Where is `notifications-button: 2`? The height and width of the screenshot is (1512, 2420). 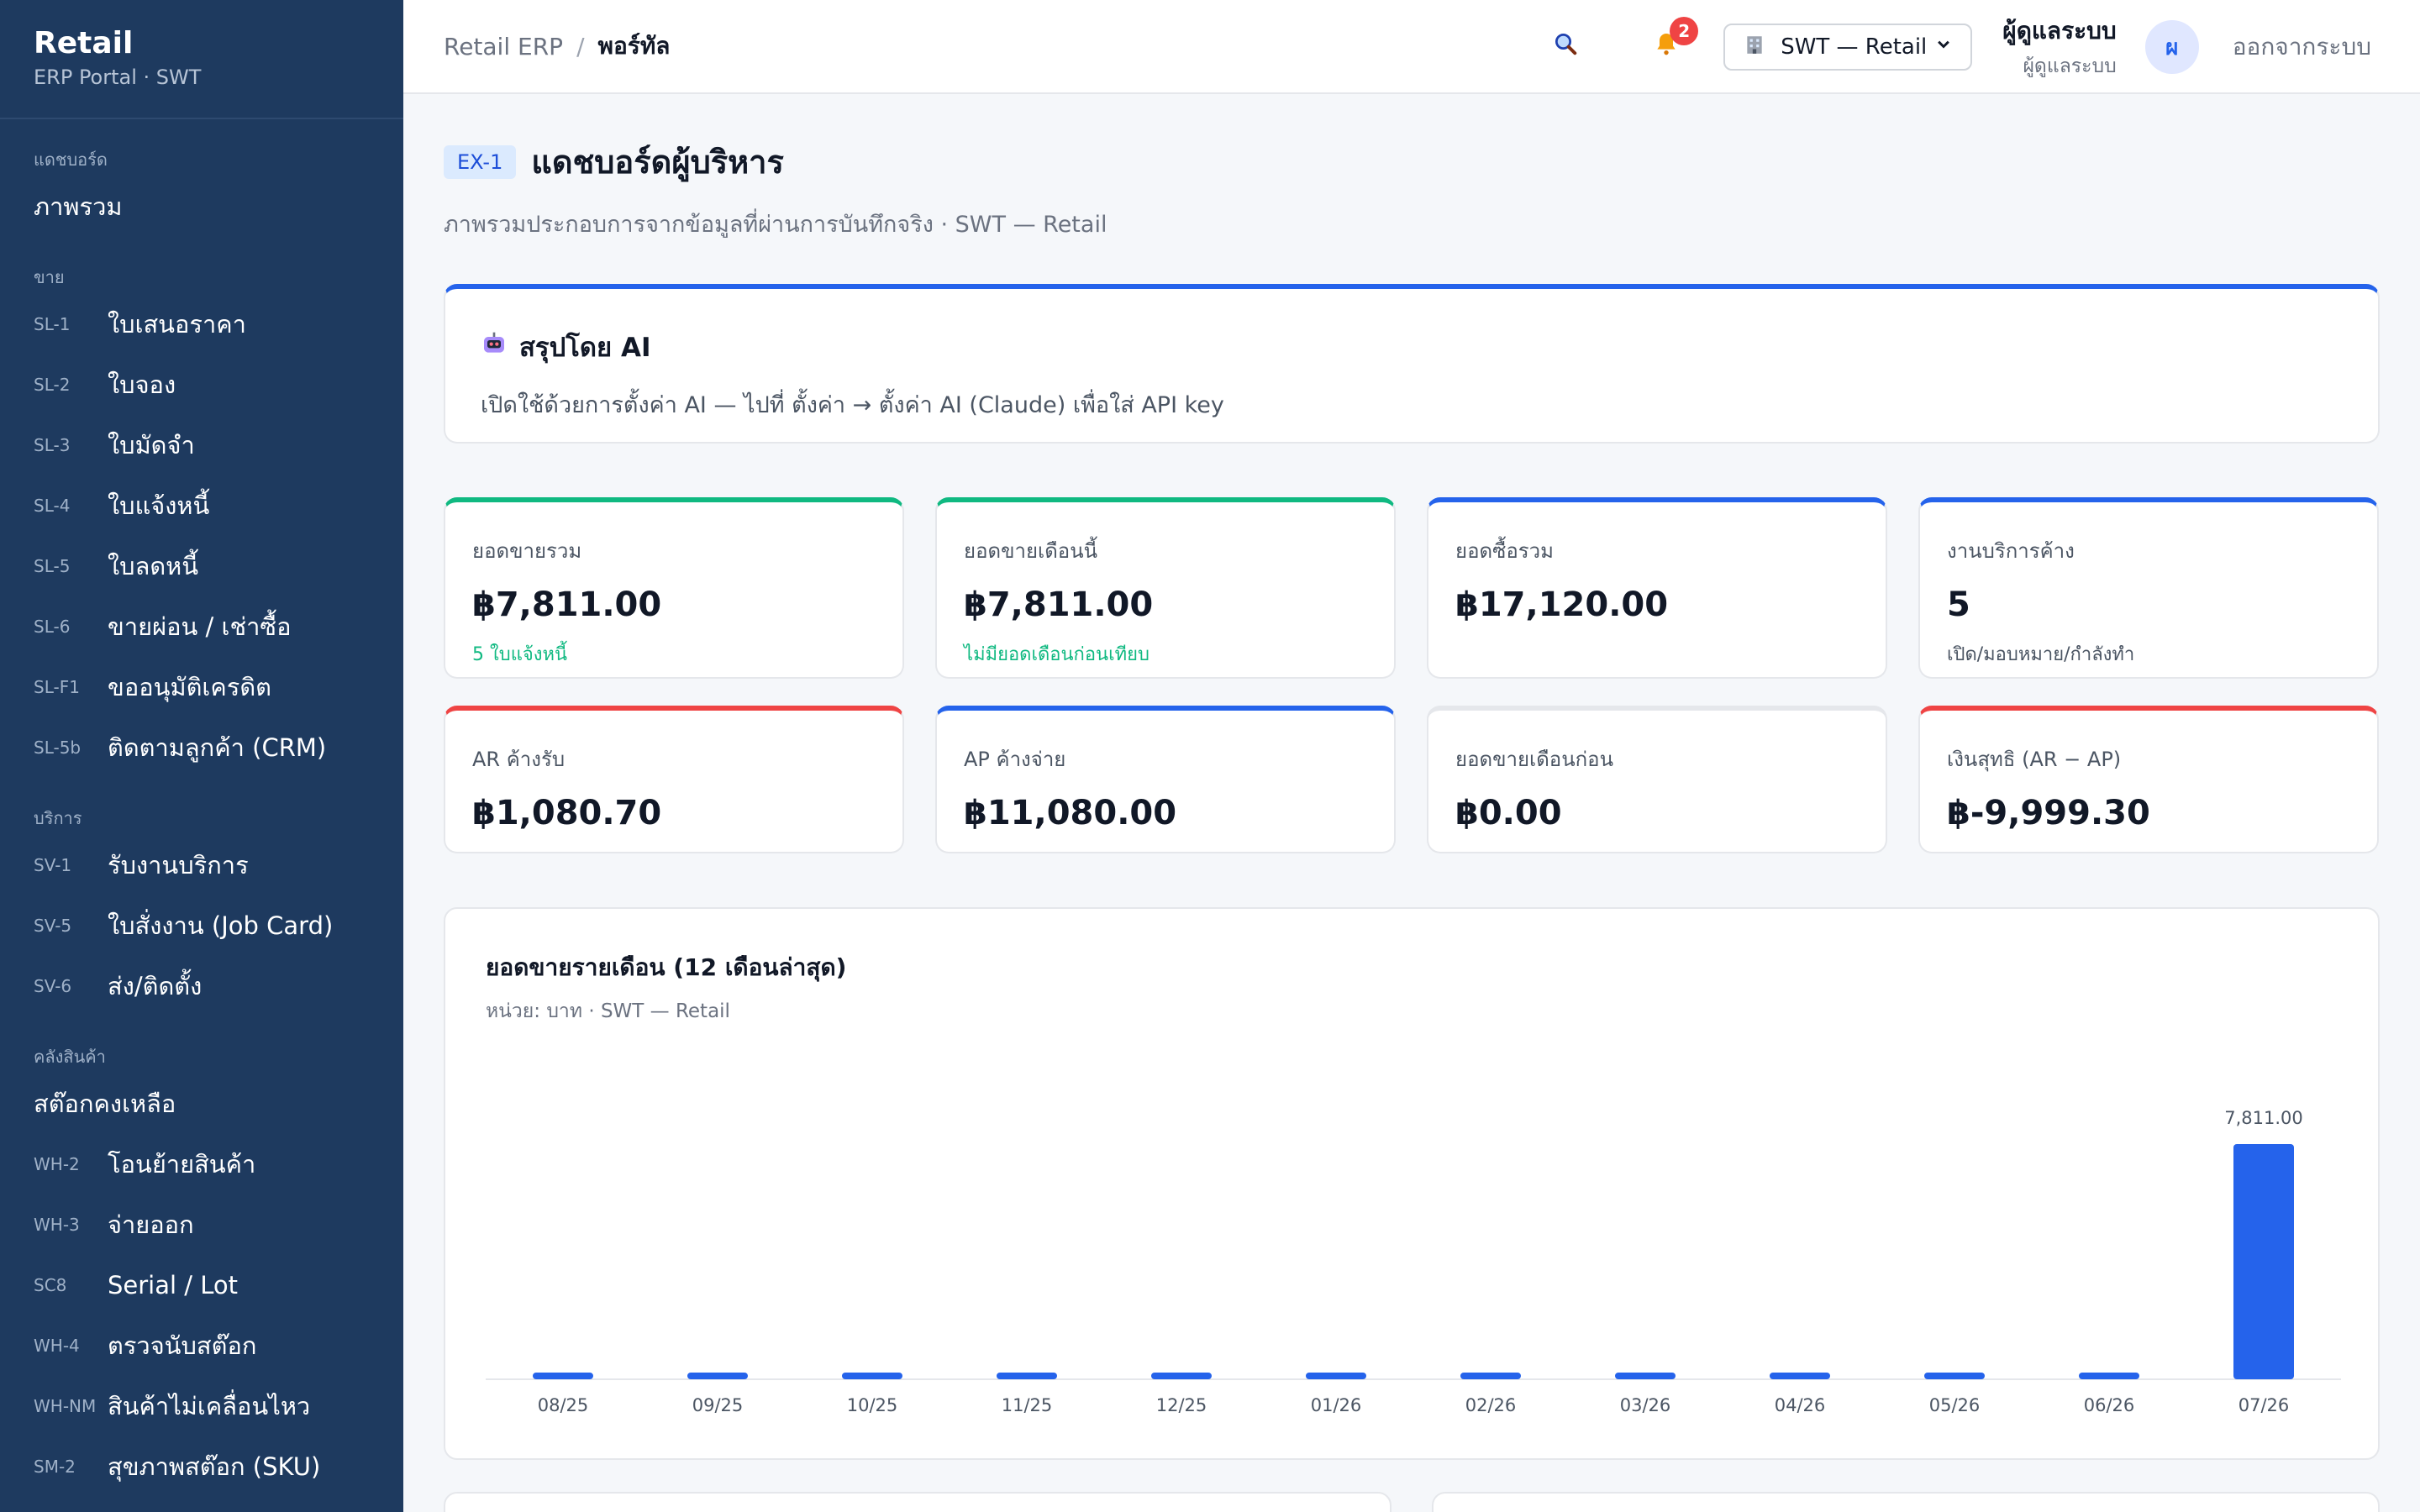
notifications-button: 2 is located at coordinates (1669, 45).